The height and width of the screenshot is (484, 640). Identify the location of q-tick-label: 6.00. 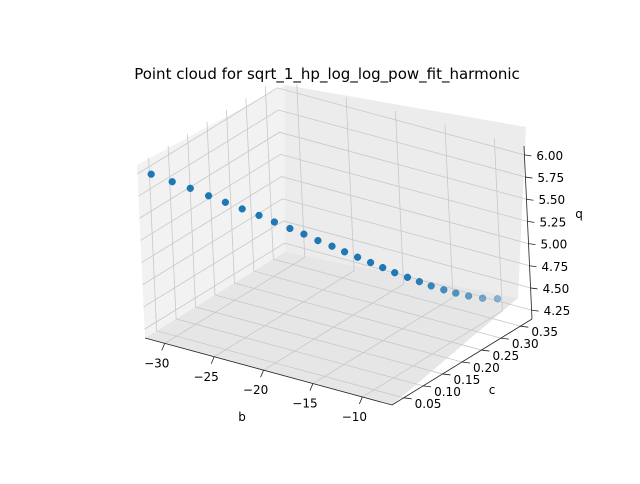
(549, 156).